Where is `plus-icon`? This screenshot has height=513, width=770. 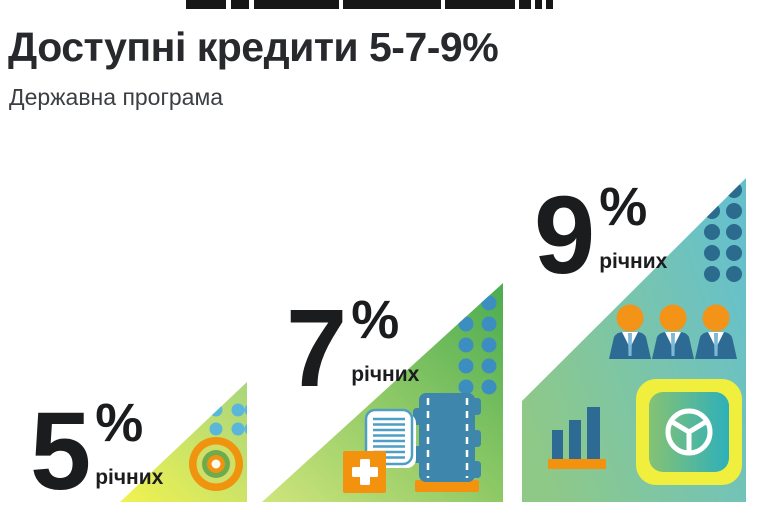 plus-icon is located at coordinates (364, 472).